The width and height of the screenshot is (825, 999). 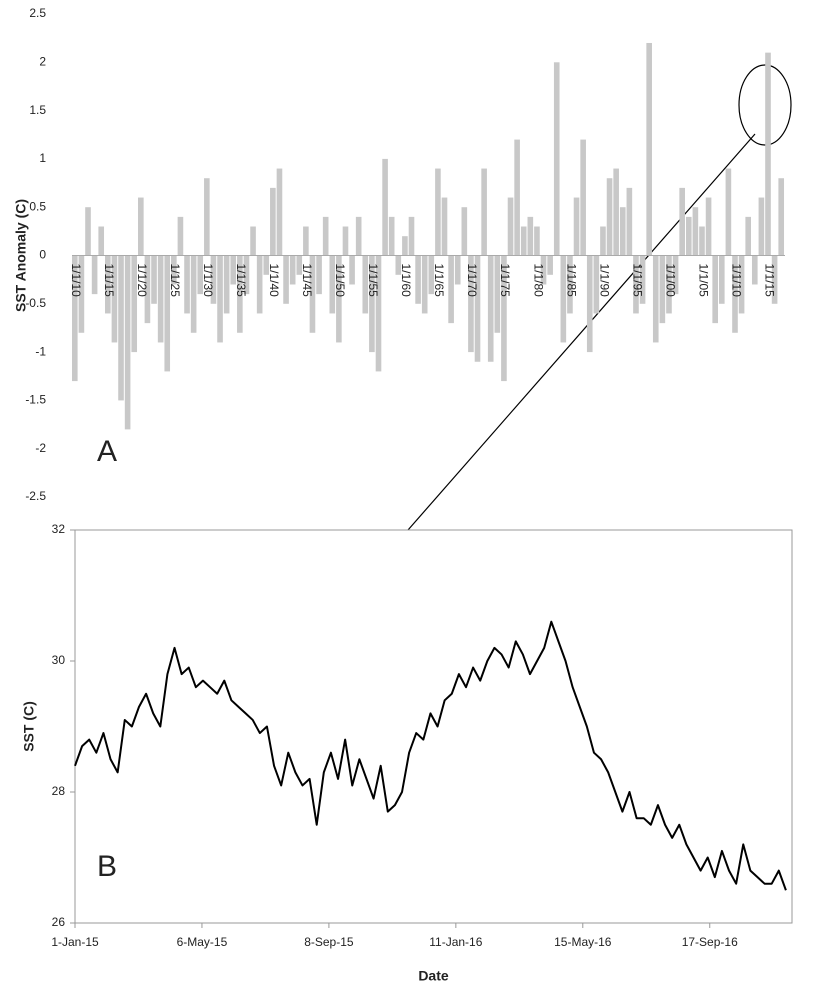 What do you see at coordinates (604, 281) in the screenshot?
I see `x-tick-label: 1/1/90` at bounding box center [604, 281].